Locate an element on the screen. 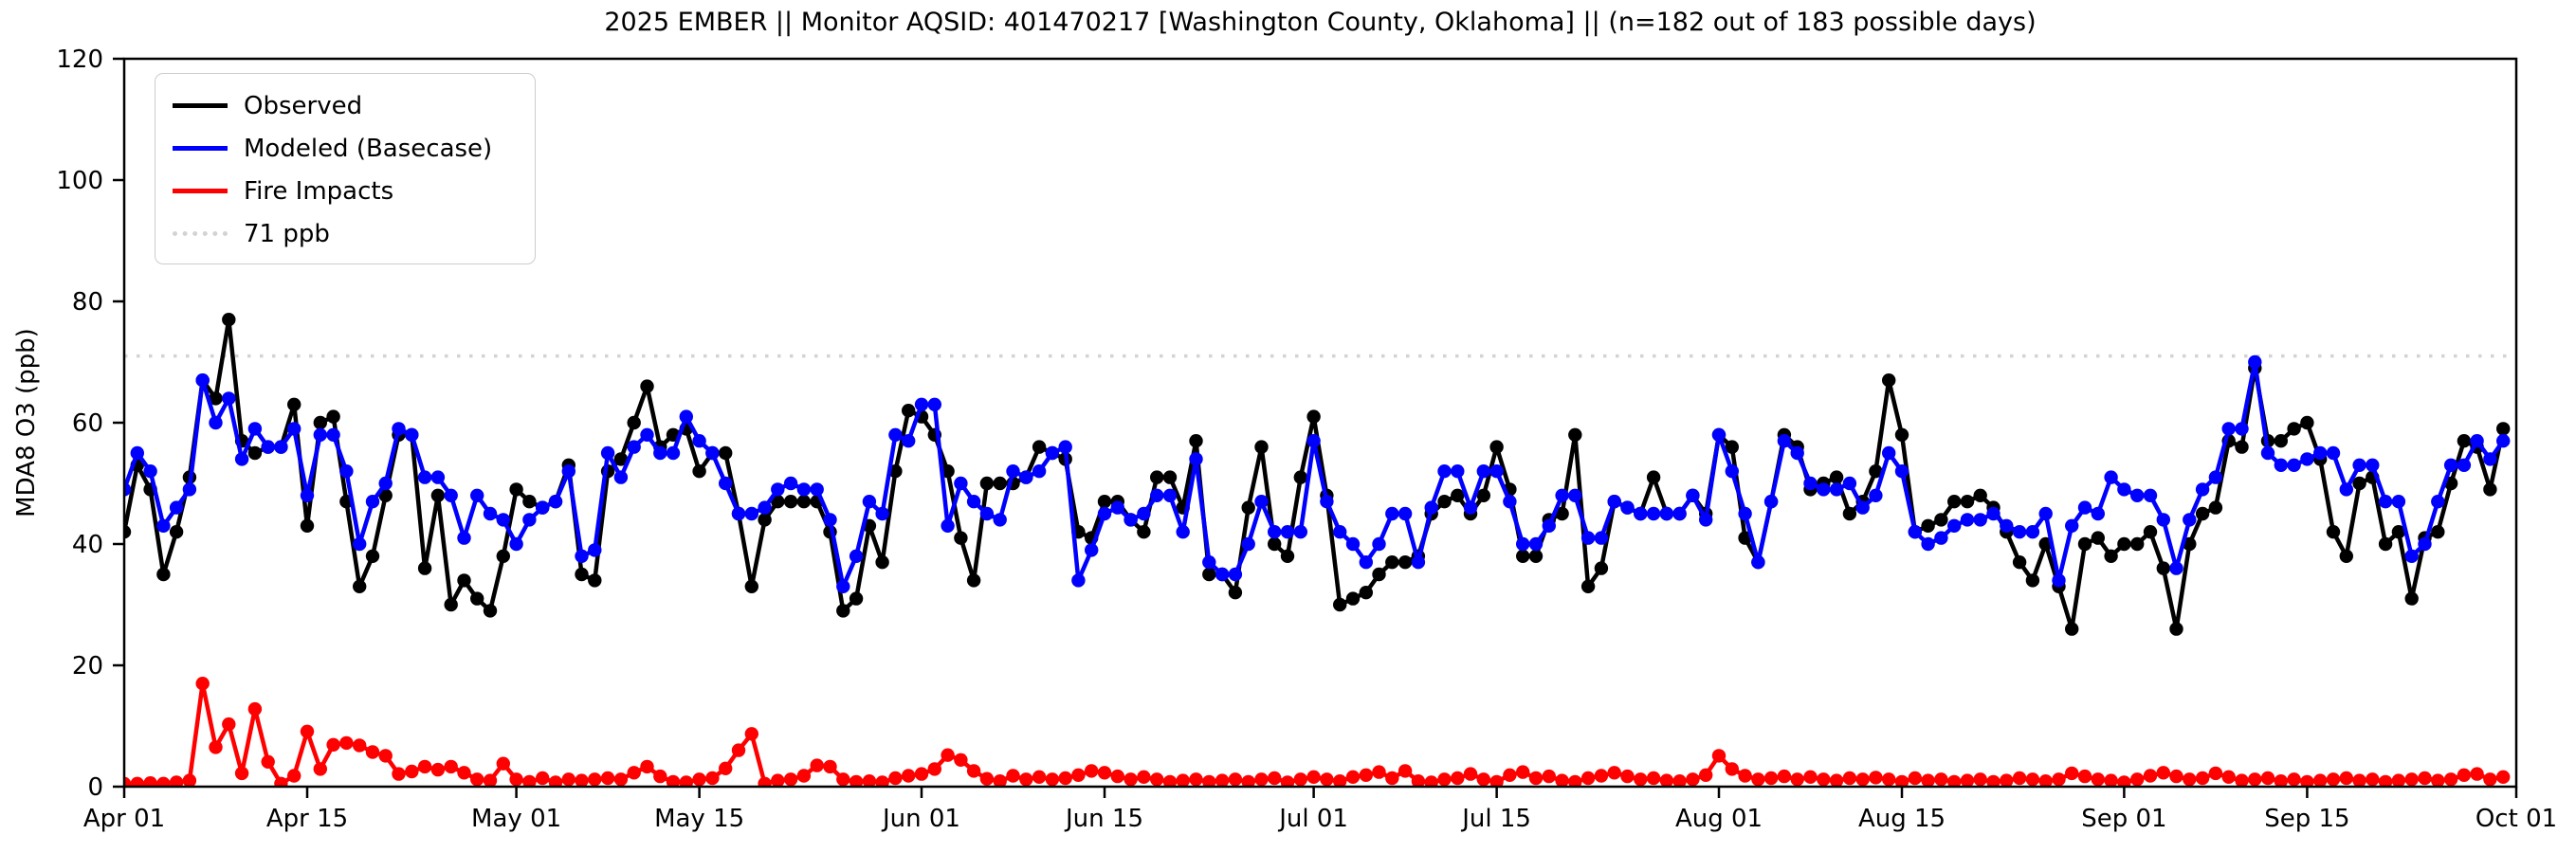  x-tick-label: May 15 is located at coordinates (699, 819).